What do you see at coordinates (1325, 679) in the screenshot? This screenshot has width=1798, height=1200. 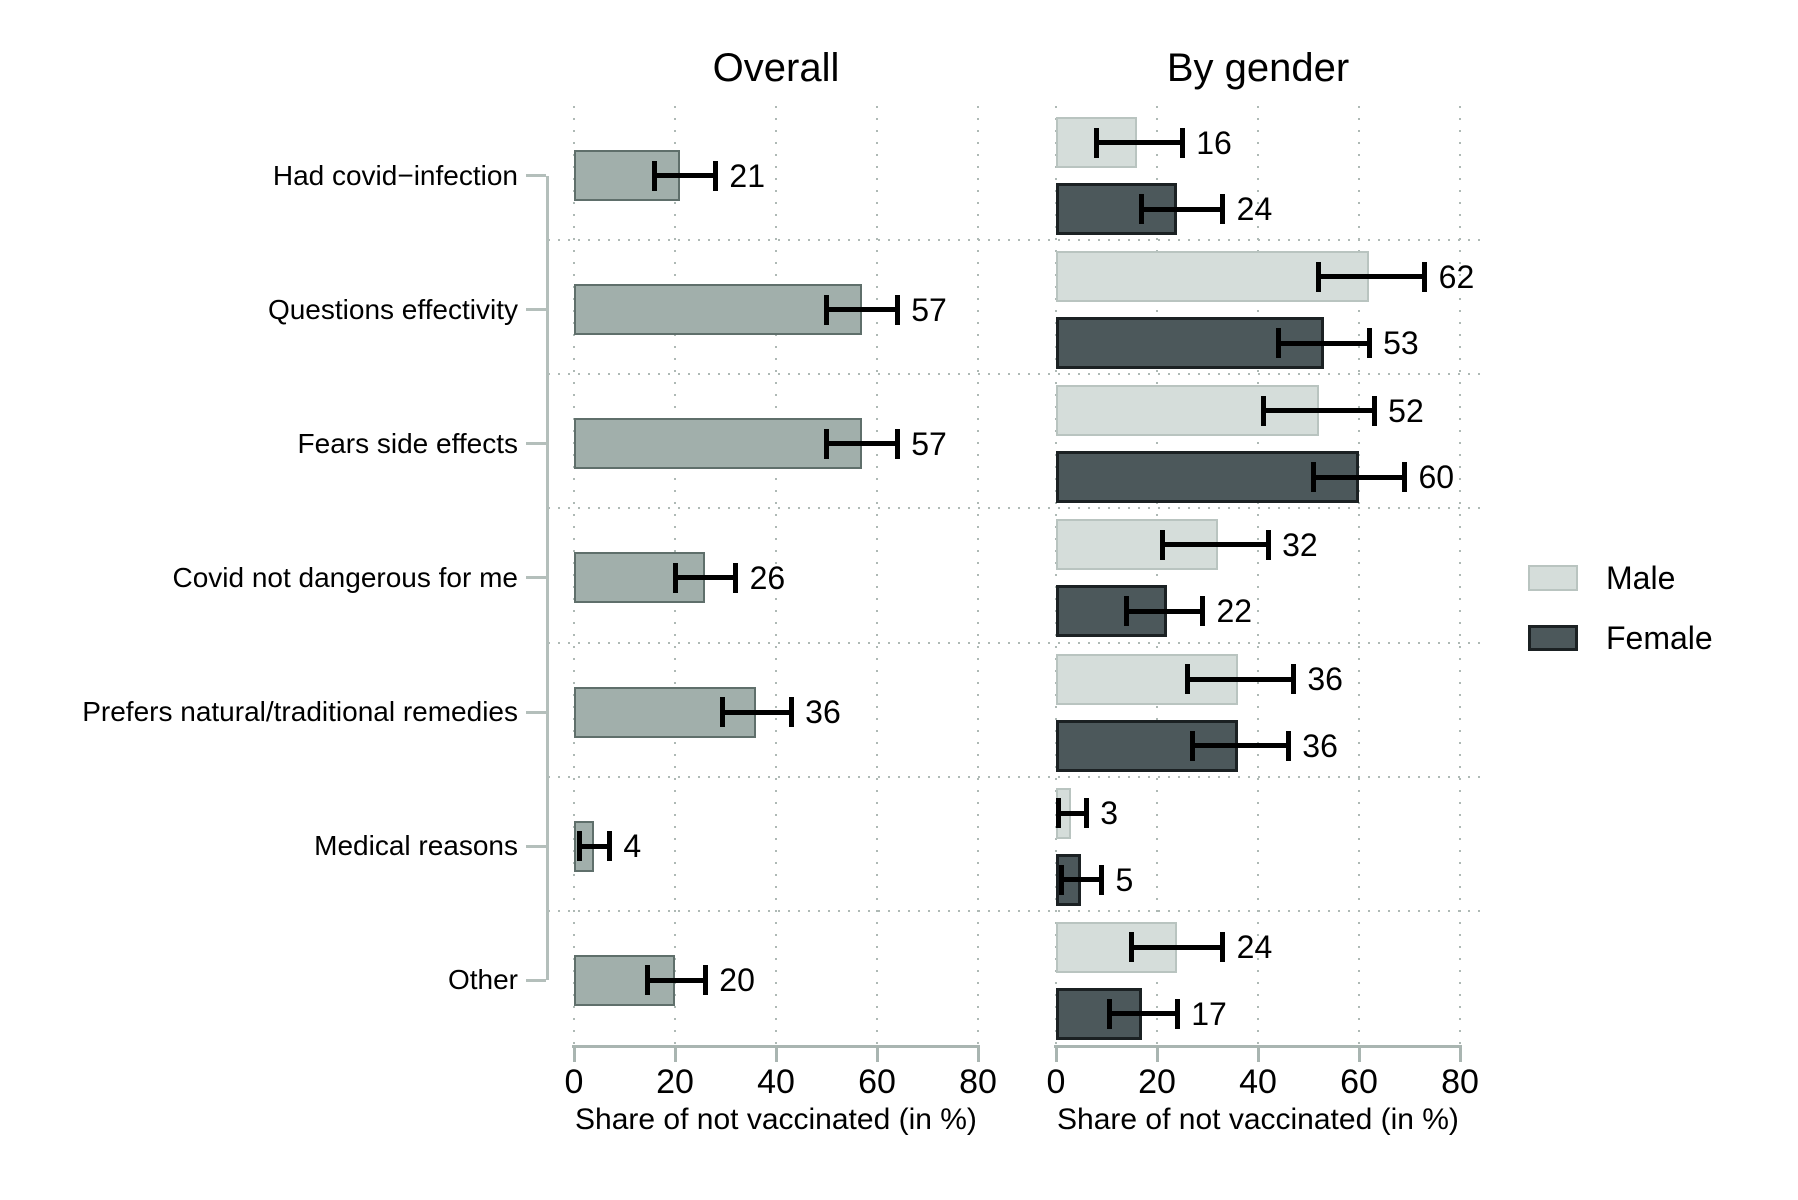 I see `value-label-male-prefers-natural-traditional-remedies: 36` at bounding box center [1325, 679].